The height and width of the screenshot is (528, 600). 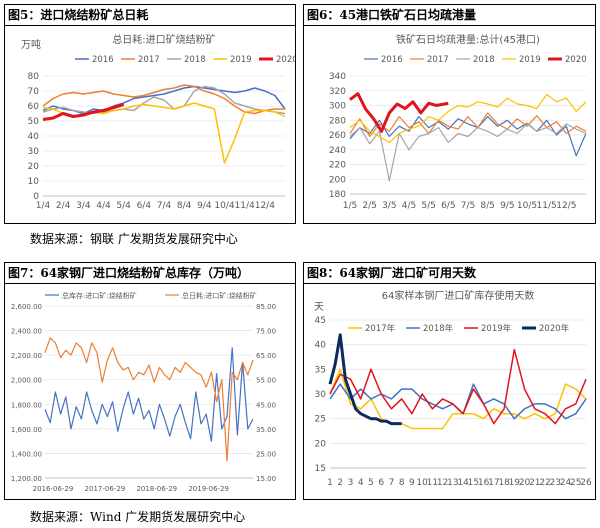 What do you see at coordinates (26, 356) in the screenshot?
I see `y-tick-label-left: 2,200.00` at bounding box center [26, 356].